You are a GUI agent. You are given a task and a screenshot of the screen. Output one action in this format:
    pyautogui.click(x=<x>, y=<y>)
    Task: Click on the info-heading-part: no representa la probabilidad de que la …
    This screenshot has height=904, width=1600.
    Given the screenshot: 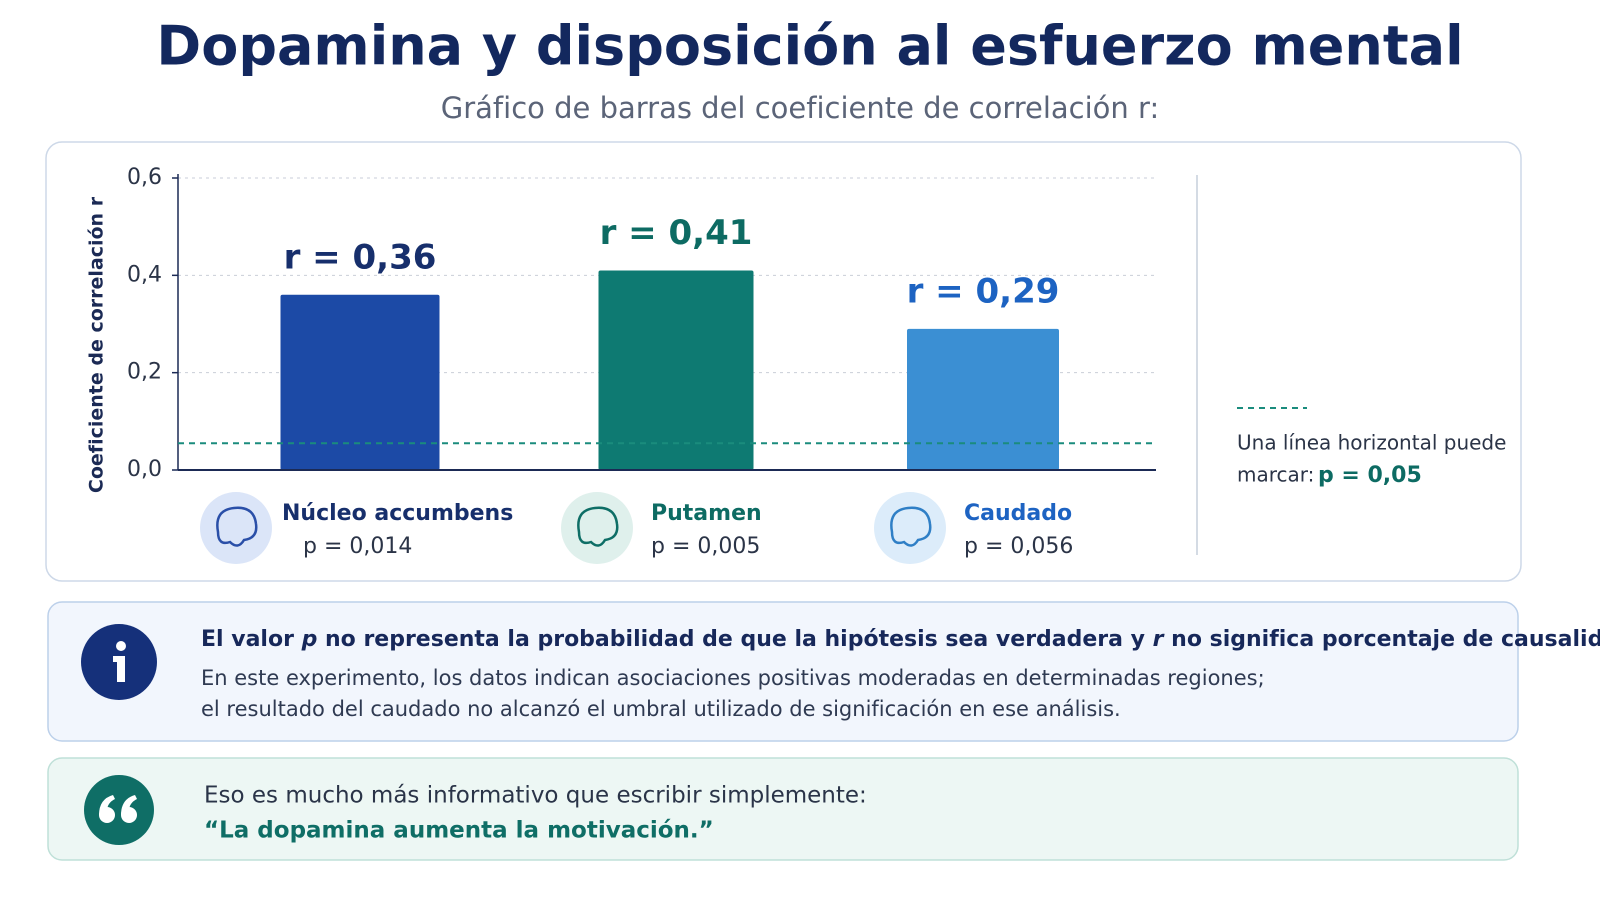 What is the action you would take?
    pyautogui.click(x=734, y=639)
    